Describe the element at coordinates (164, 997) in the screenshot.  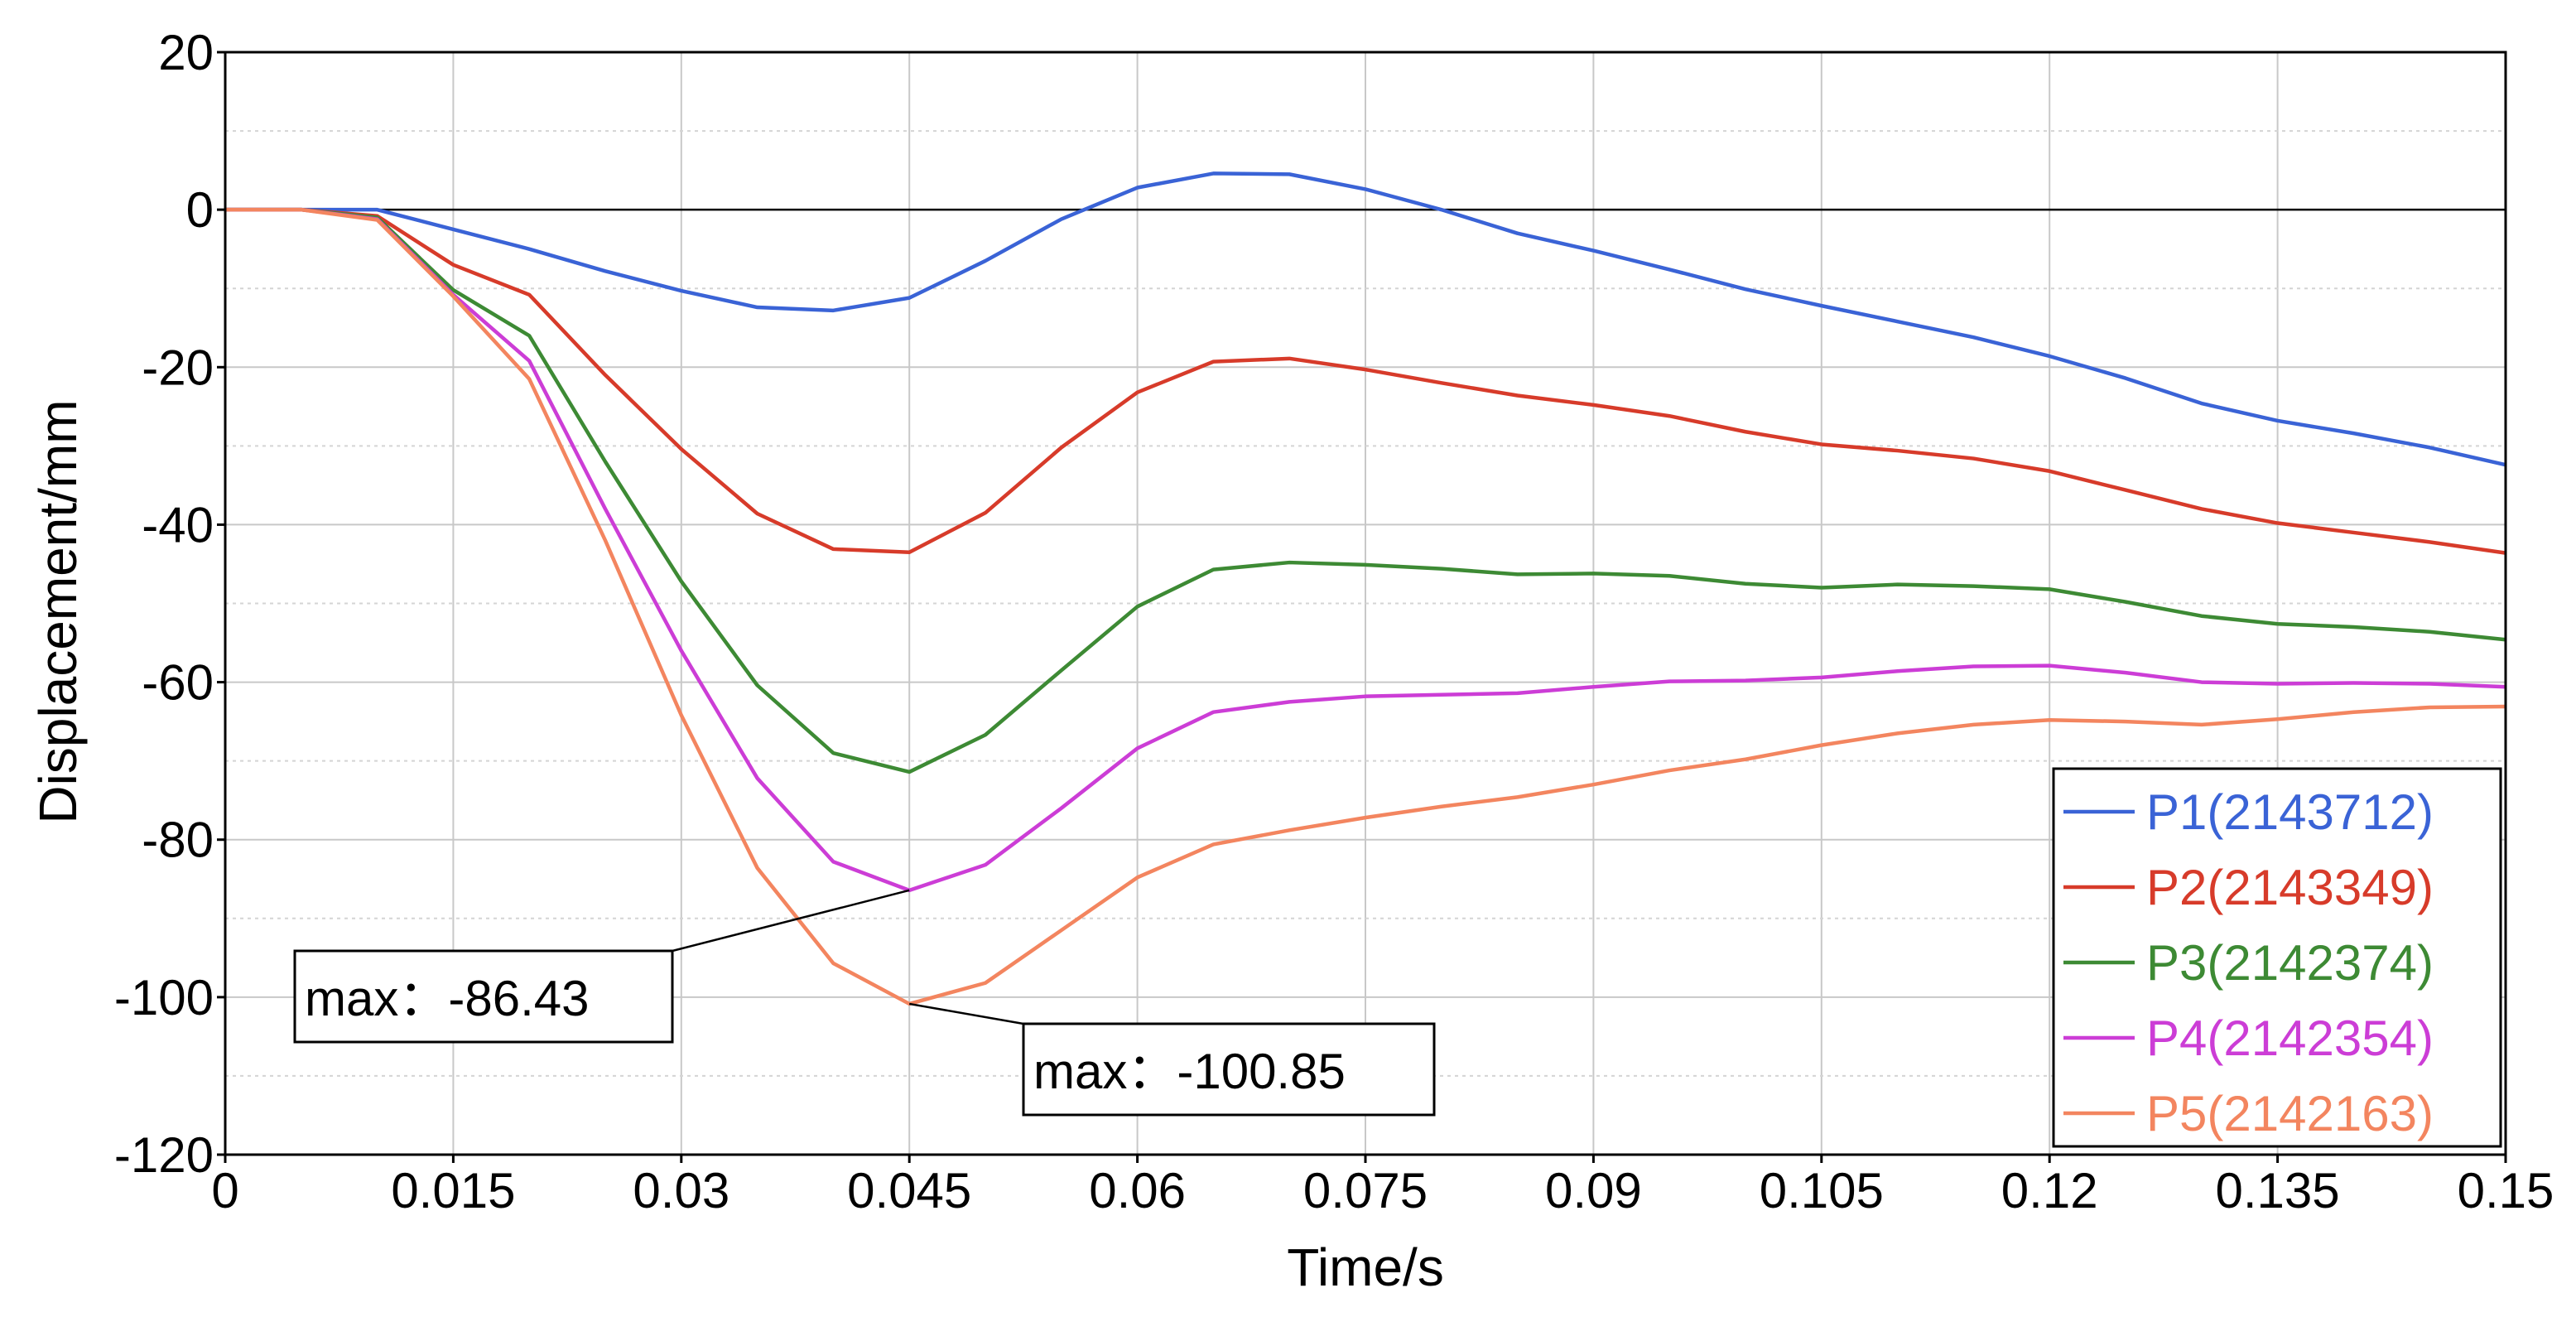
I see `y-tick-label: -100` at that location.